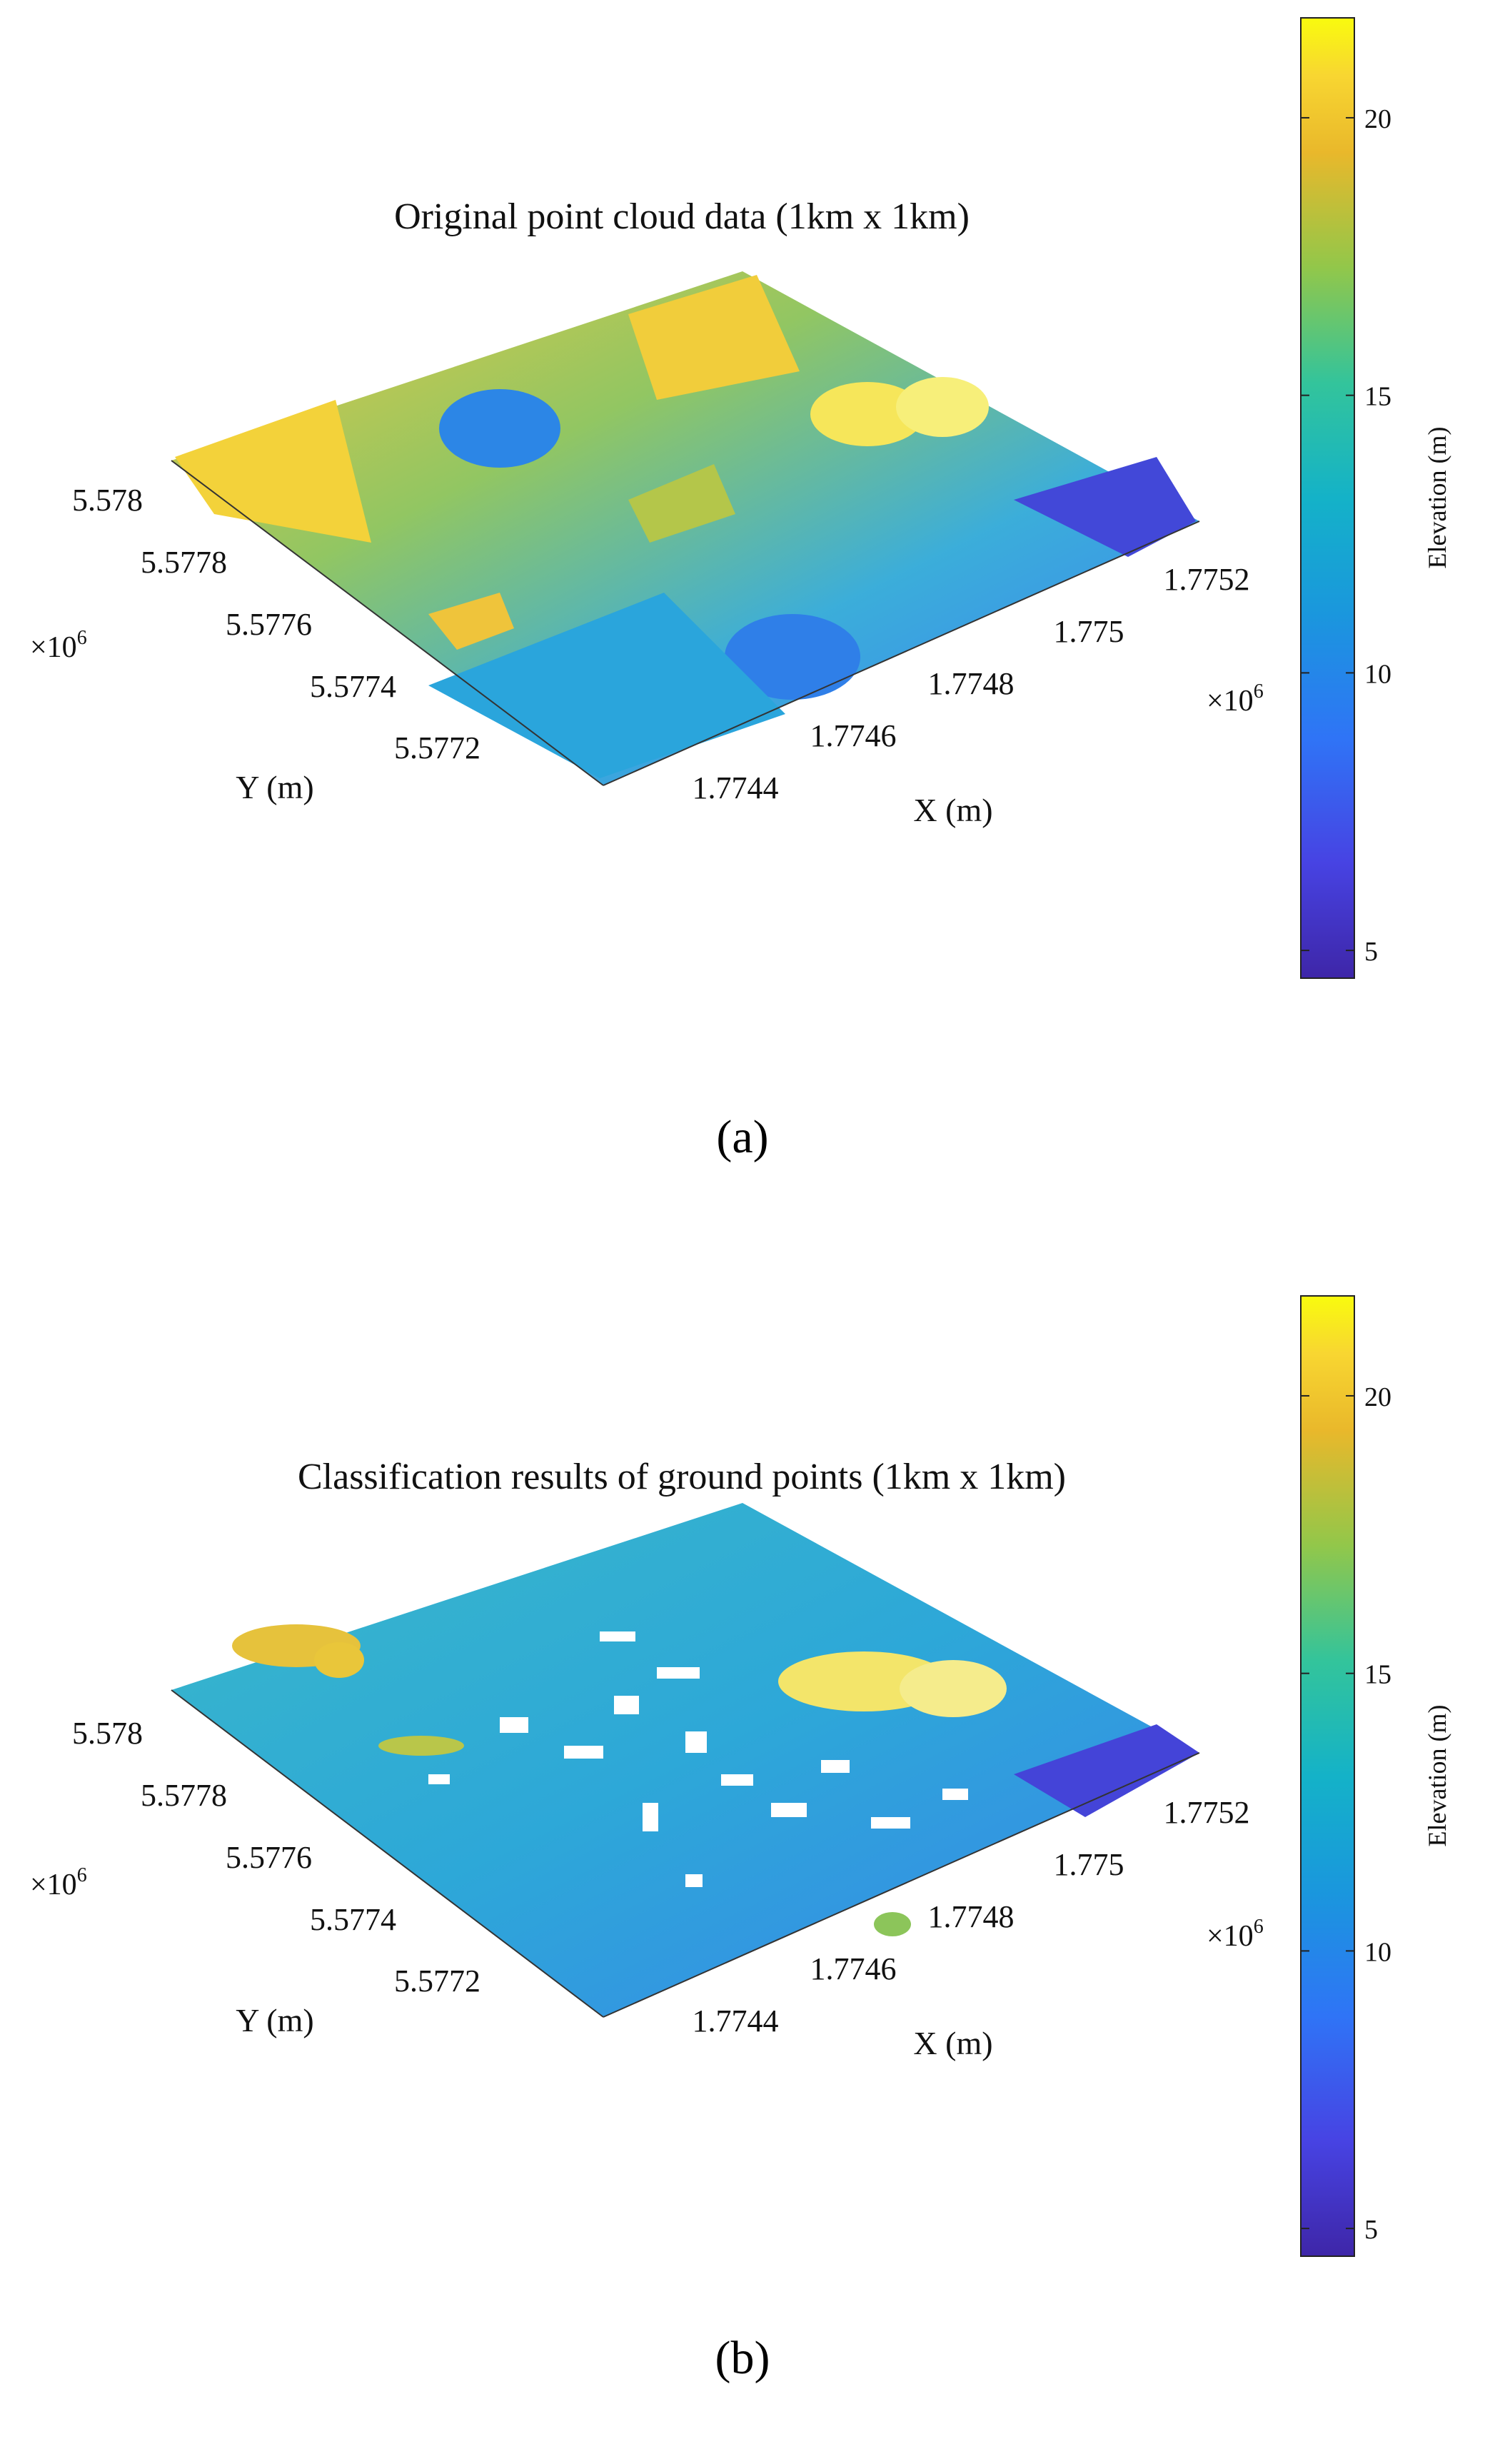  Describe the element at coordinates (698, 1759) in the screenshot. I see `non-ground-gaps` at that location.